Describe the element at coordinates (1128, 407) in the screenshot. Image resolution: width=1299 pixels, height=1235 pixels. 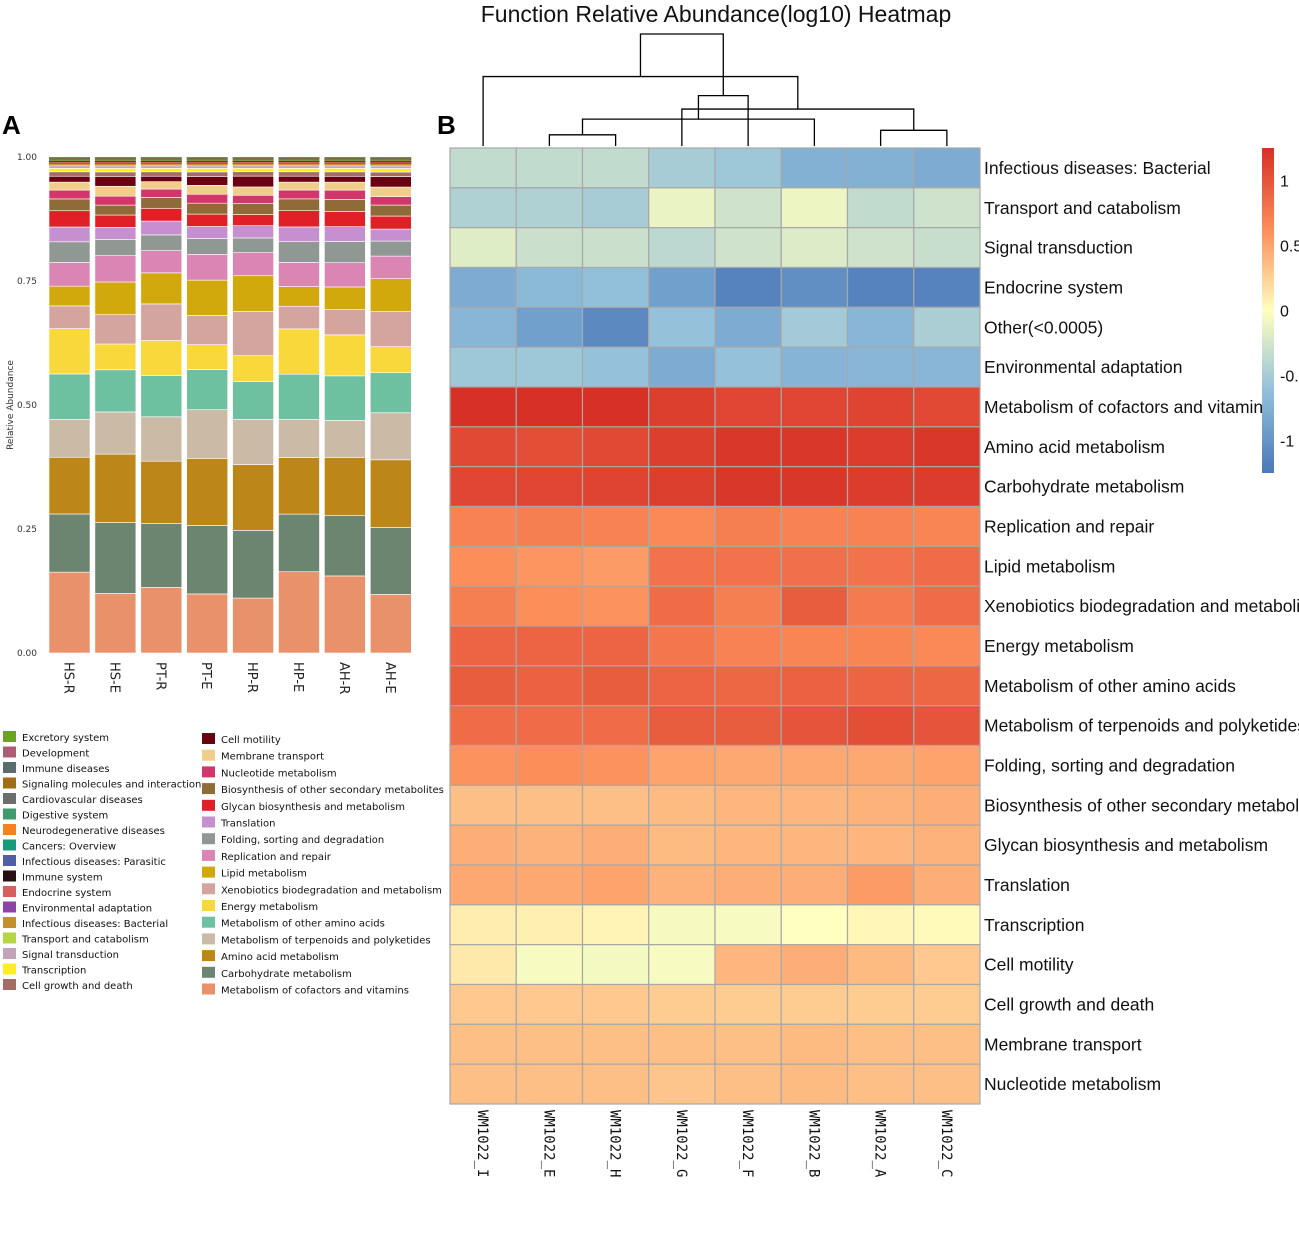
I see `row-label: Metabolism of cofactors and vitamins` at that location.